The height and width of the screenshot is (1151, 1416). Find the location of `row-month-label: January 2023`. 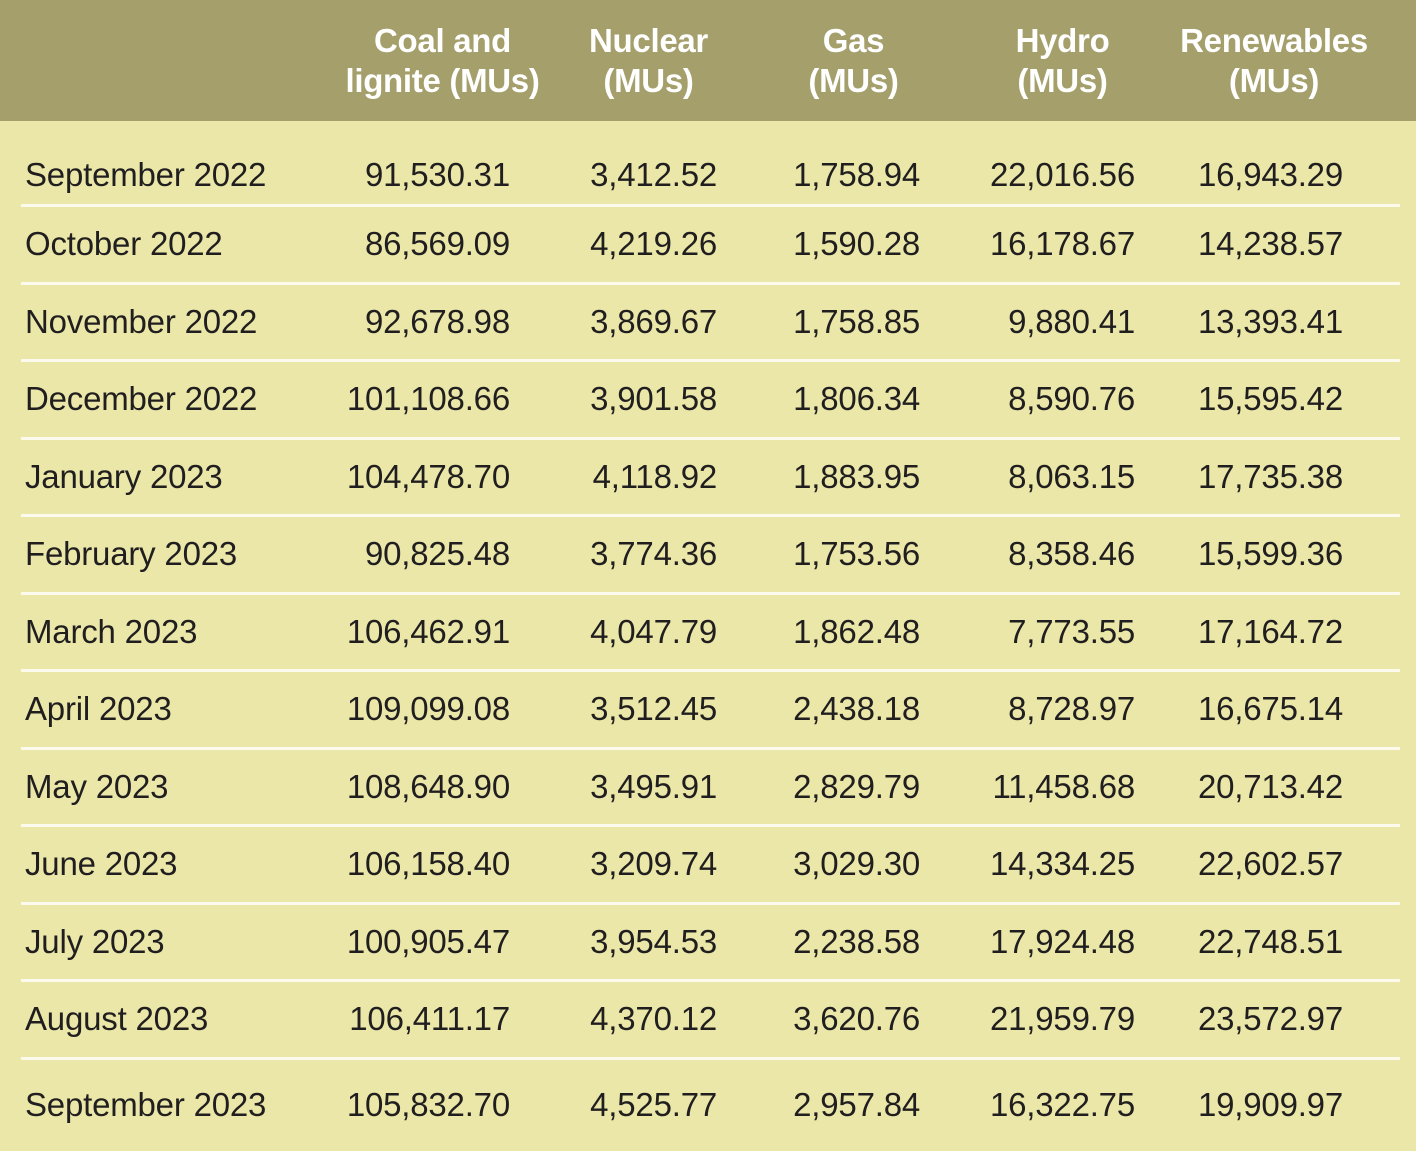

row-month-label: January 2023 is located at coordinates (124, 476).